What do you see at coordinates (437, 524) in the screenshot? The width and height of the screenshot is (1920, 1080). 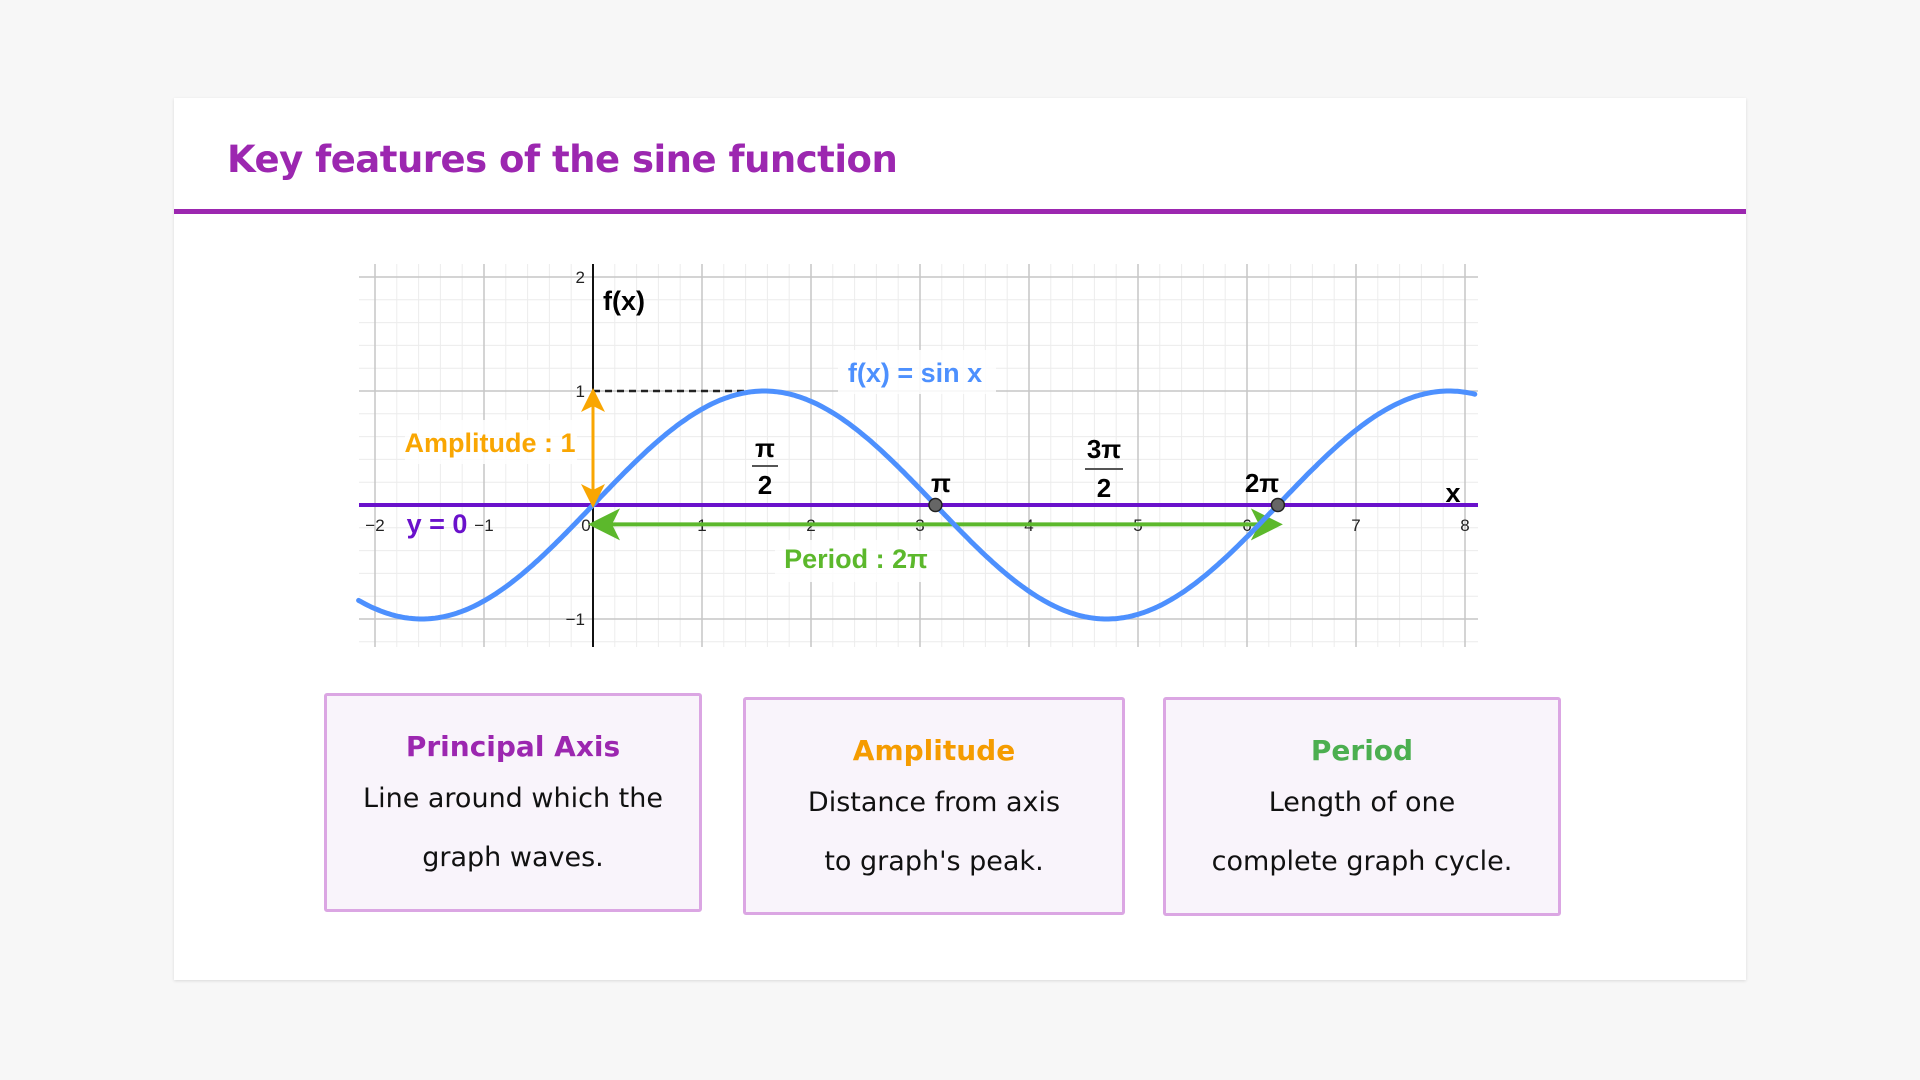 I see `principal-axis-label: y = 0` at bounding box center [437, 524].